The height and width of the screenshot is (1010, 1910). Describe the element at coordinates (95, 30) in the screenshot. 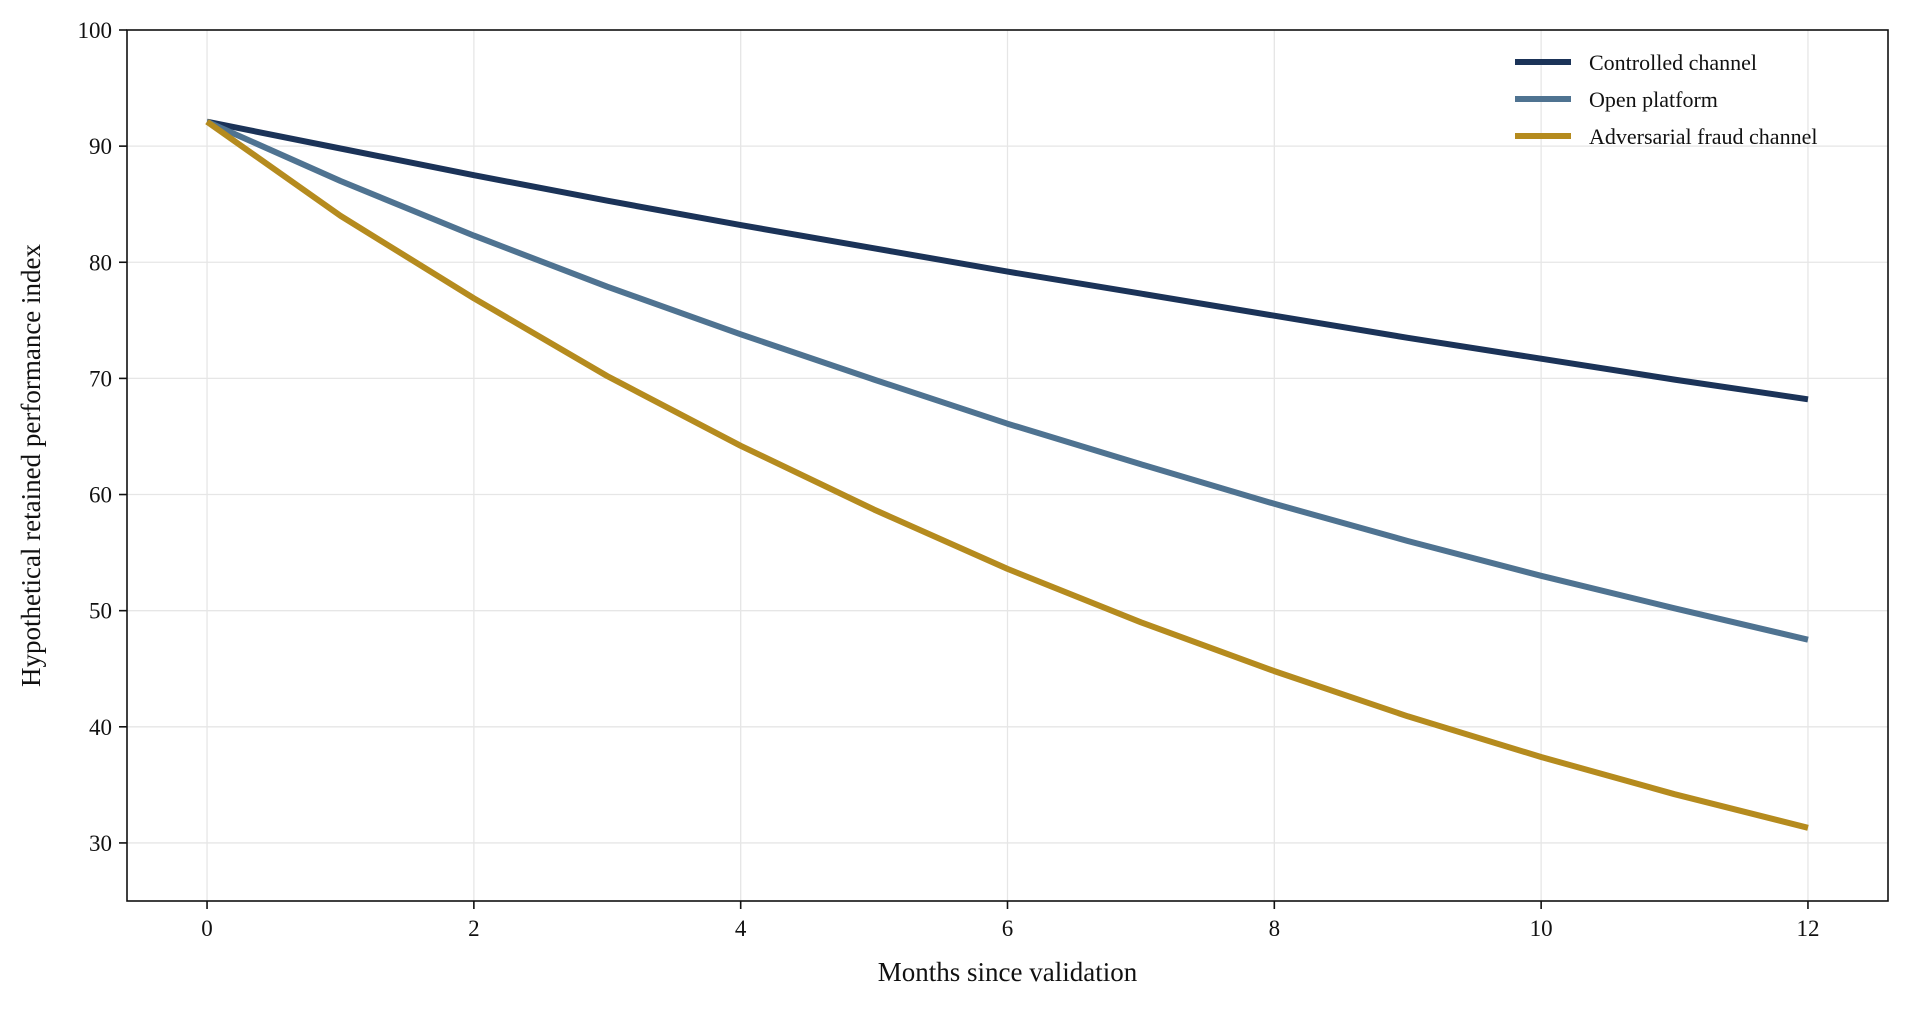

I see `y-tick-label: 100` at that location.